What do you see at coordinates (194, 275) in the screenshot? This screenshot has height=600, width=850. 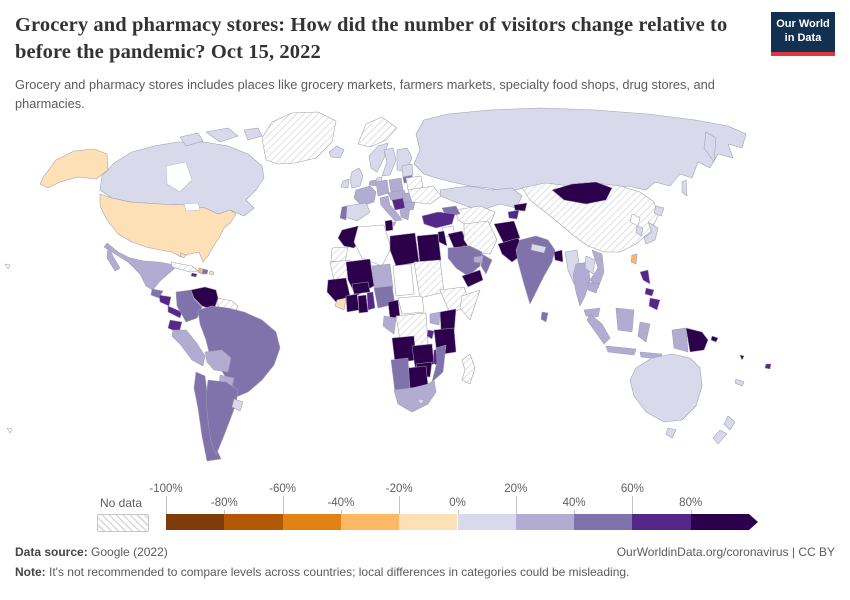 I see `country-jamaica` at bounding box center [194, 275].